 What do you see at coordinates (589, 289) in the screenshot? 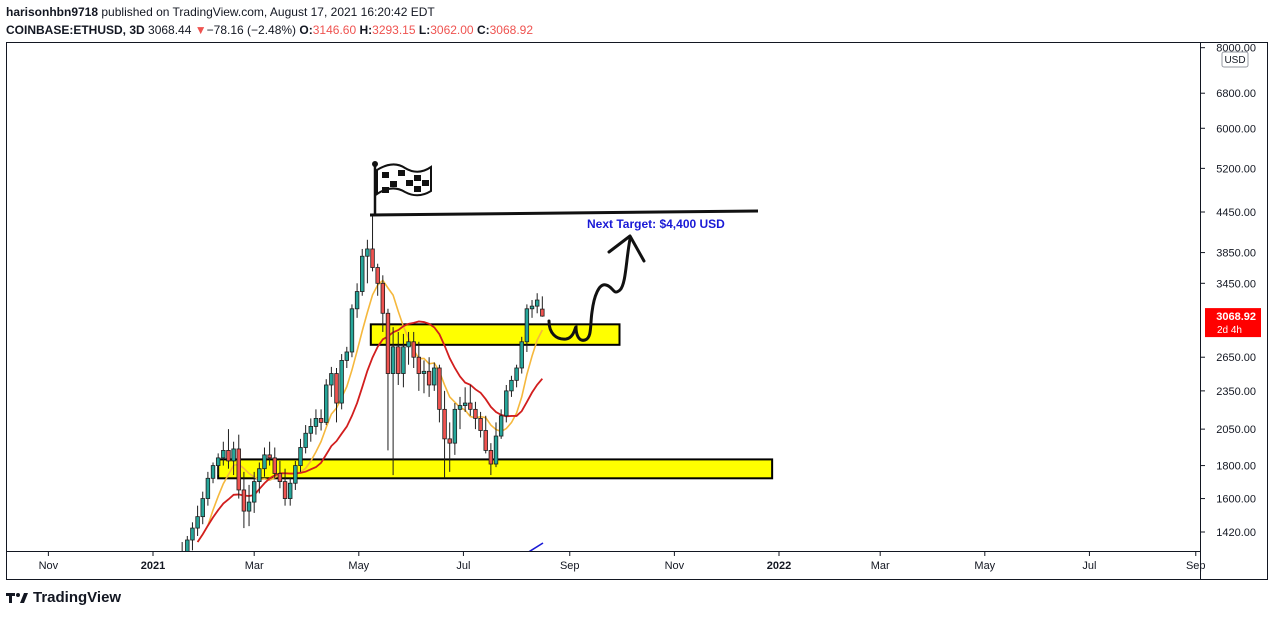
I see `projected-path` at bounding box center [589, 289].